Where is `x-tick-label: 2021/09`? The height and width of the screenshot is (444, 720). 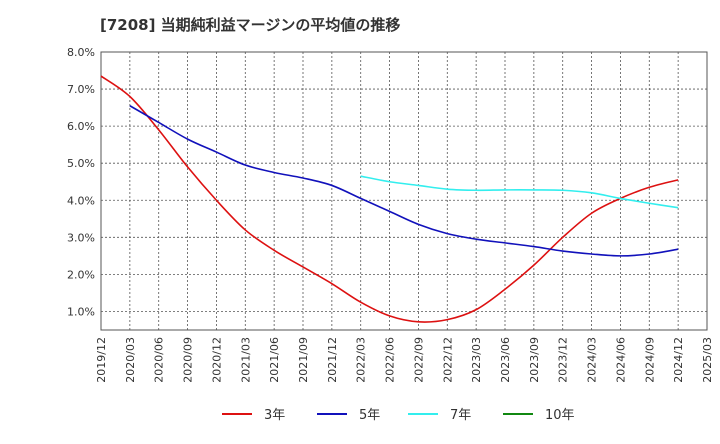
x-tick-label: 2021/09 is located at coordinates (303, 360).